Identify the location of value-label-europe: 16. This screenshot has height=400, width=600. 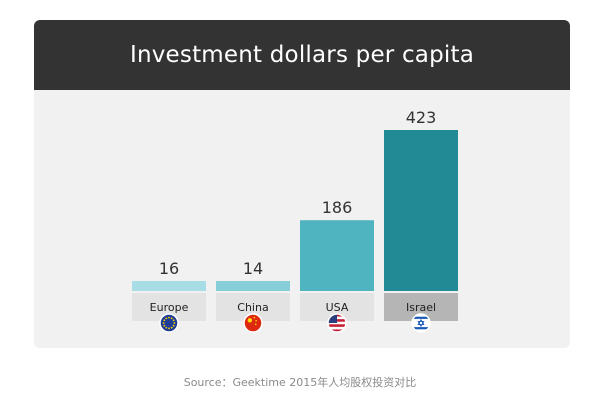
(169, 268).